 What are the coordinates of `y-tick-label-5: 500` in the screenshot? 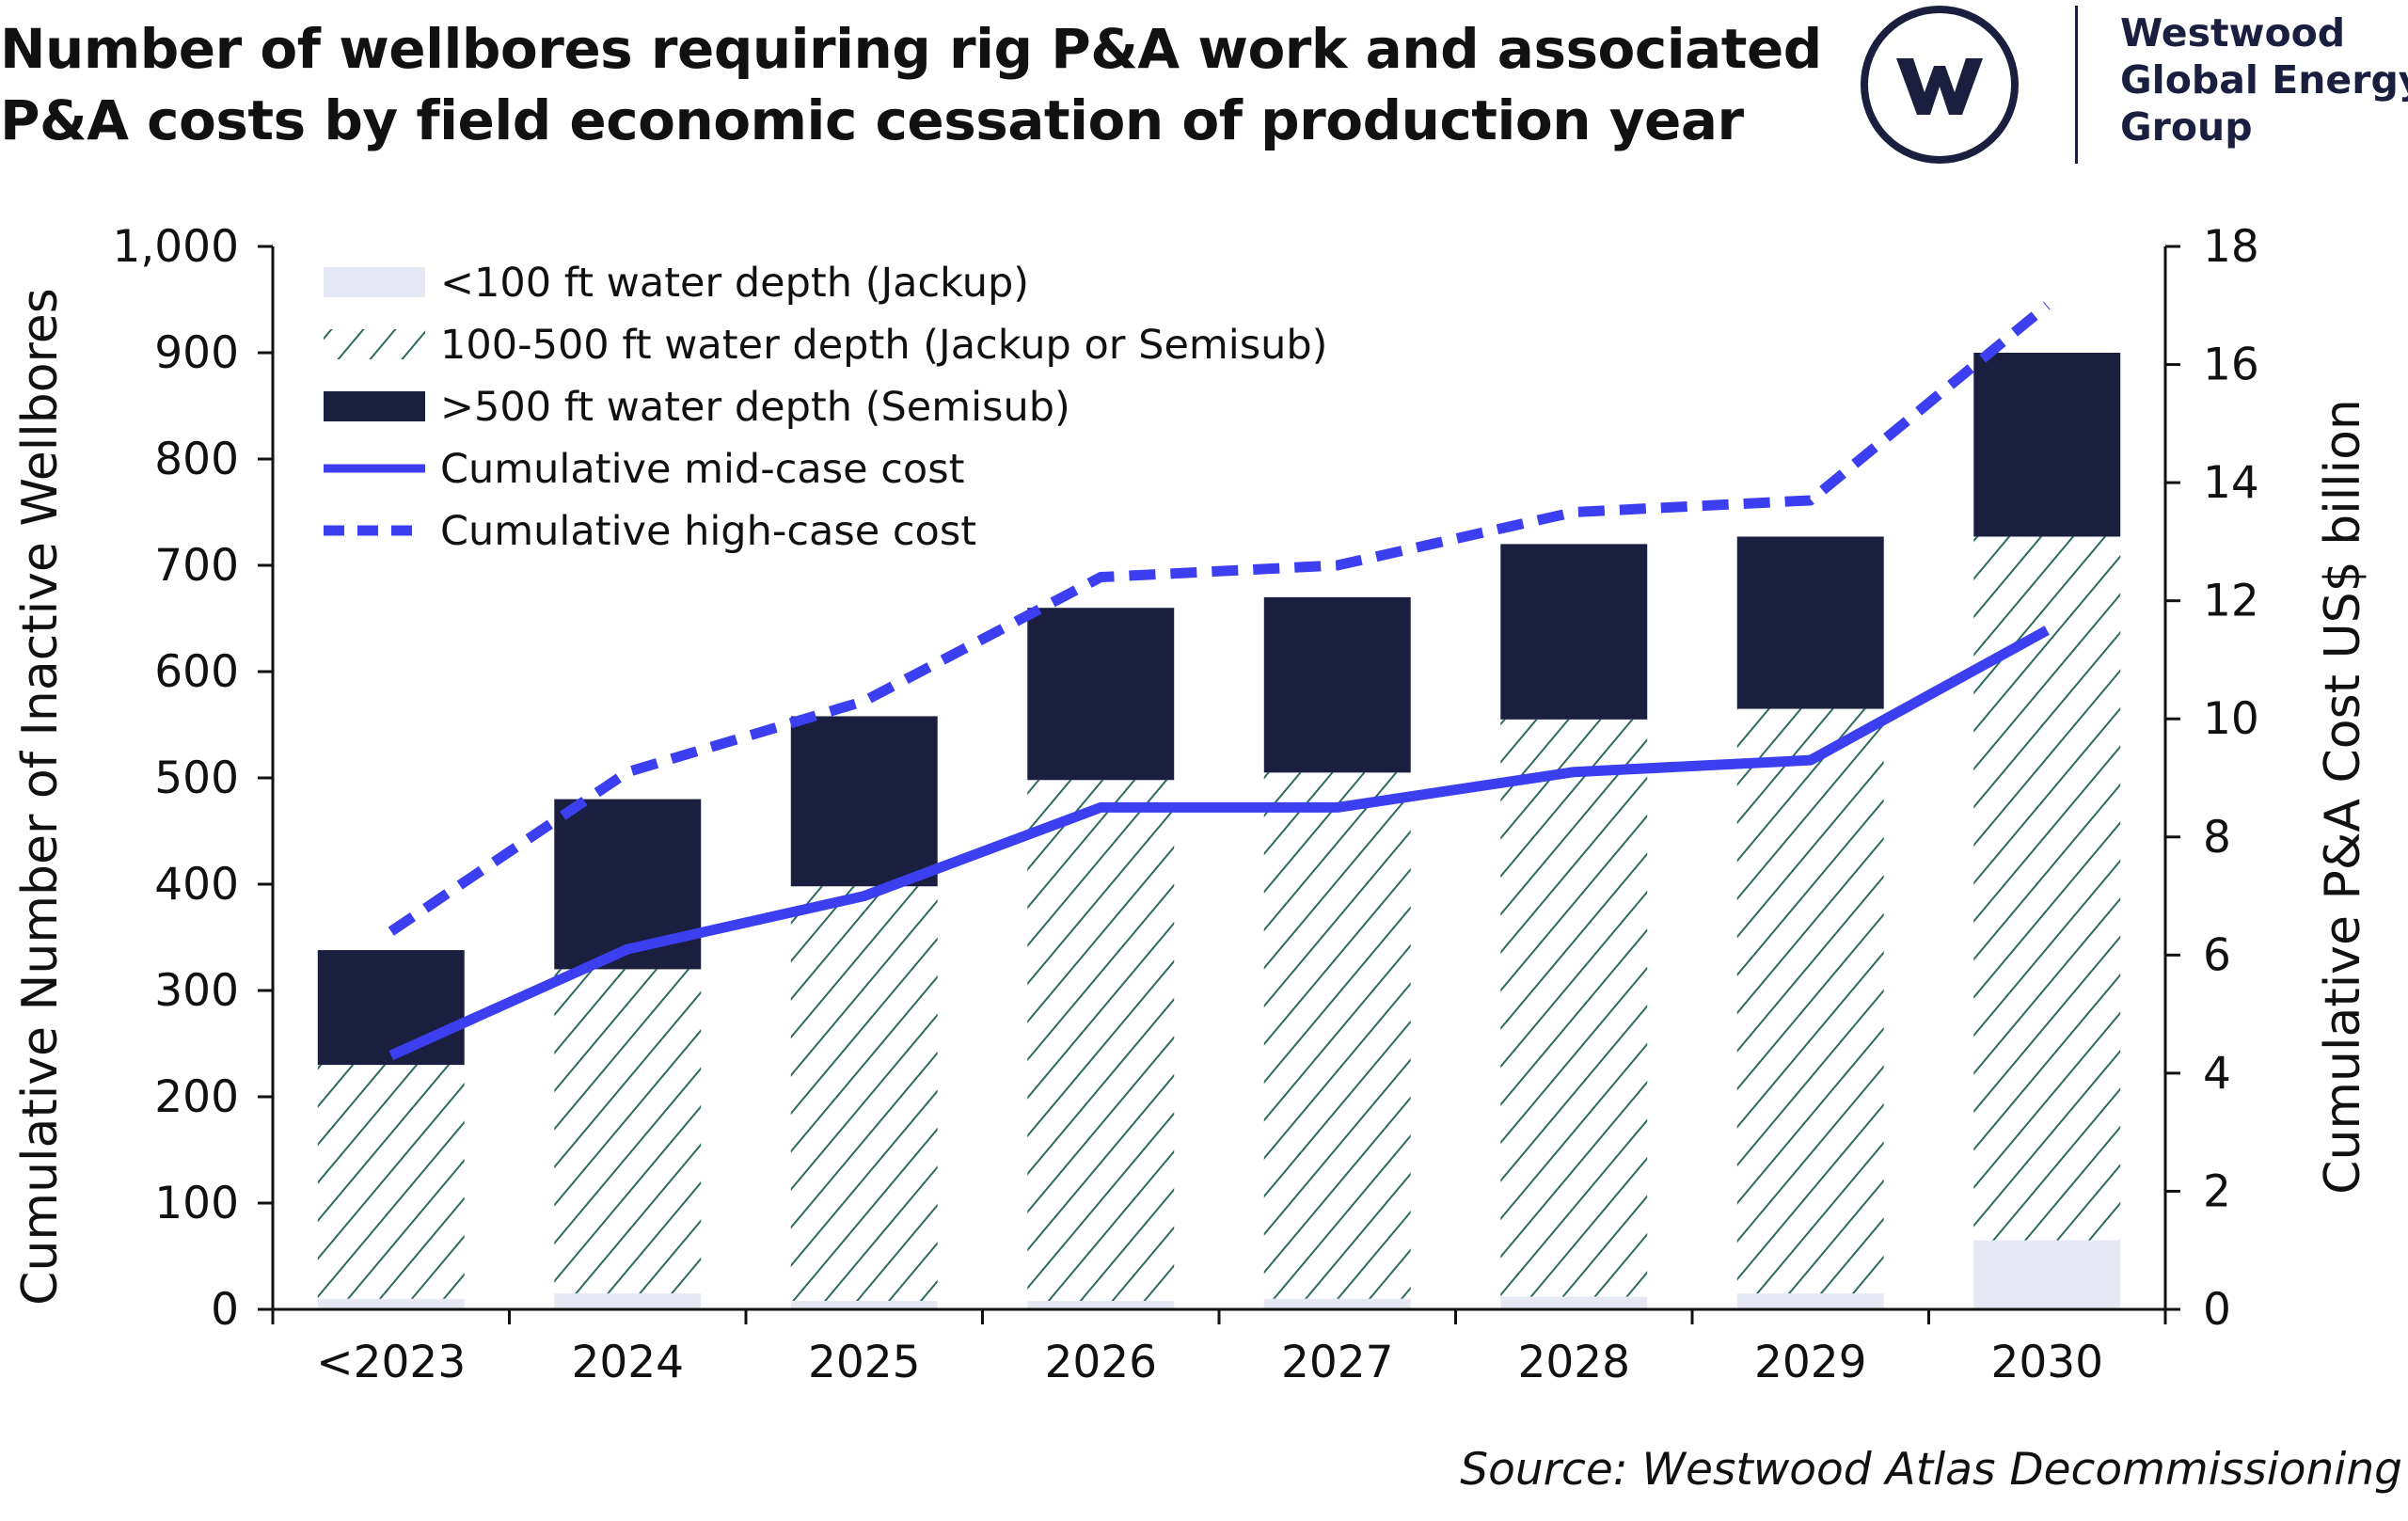 It's located at (197, 778).